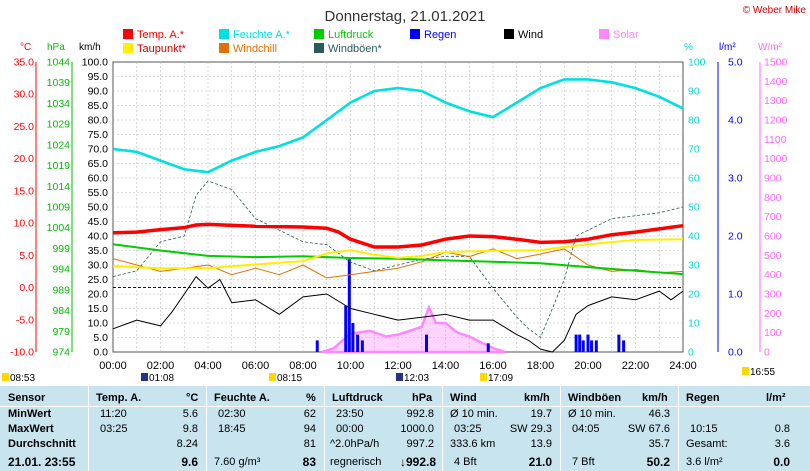 The height and width of the screenshot is (471, 810). Describe the element at coordinates (636, 366) in the screenshot. I see `x-tick-label: 22:00` at that location.